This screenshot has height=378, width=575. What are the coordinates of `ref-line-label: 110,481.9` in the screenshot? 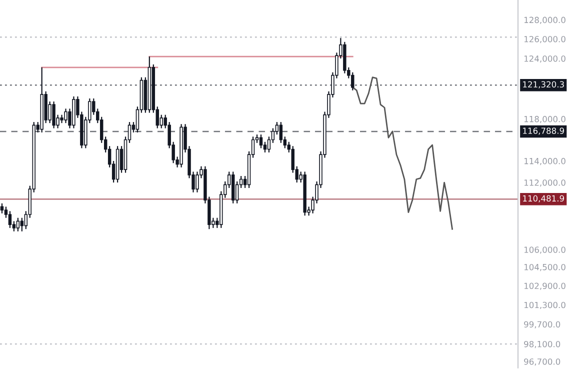 It's located at (543, 198).